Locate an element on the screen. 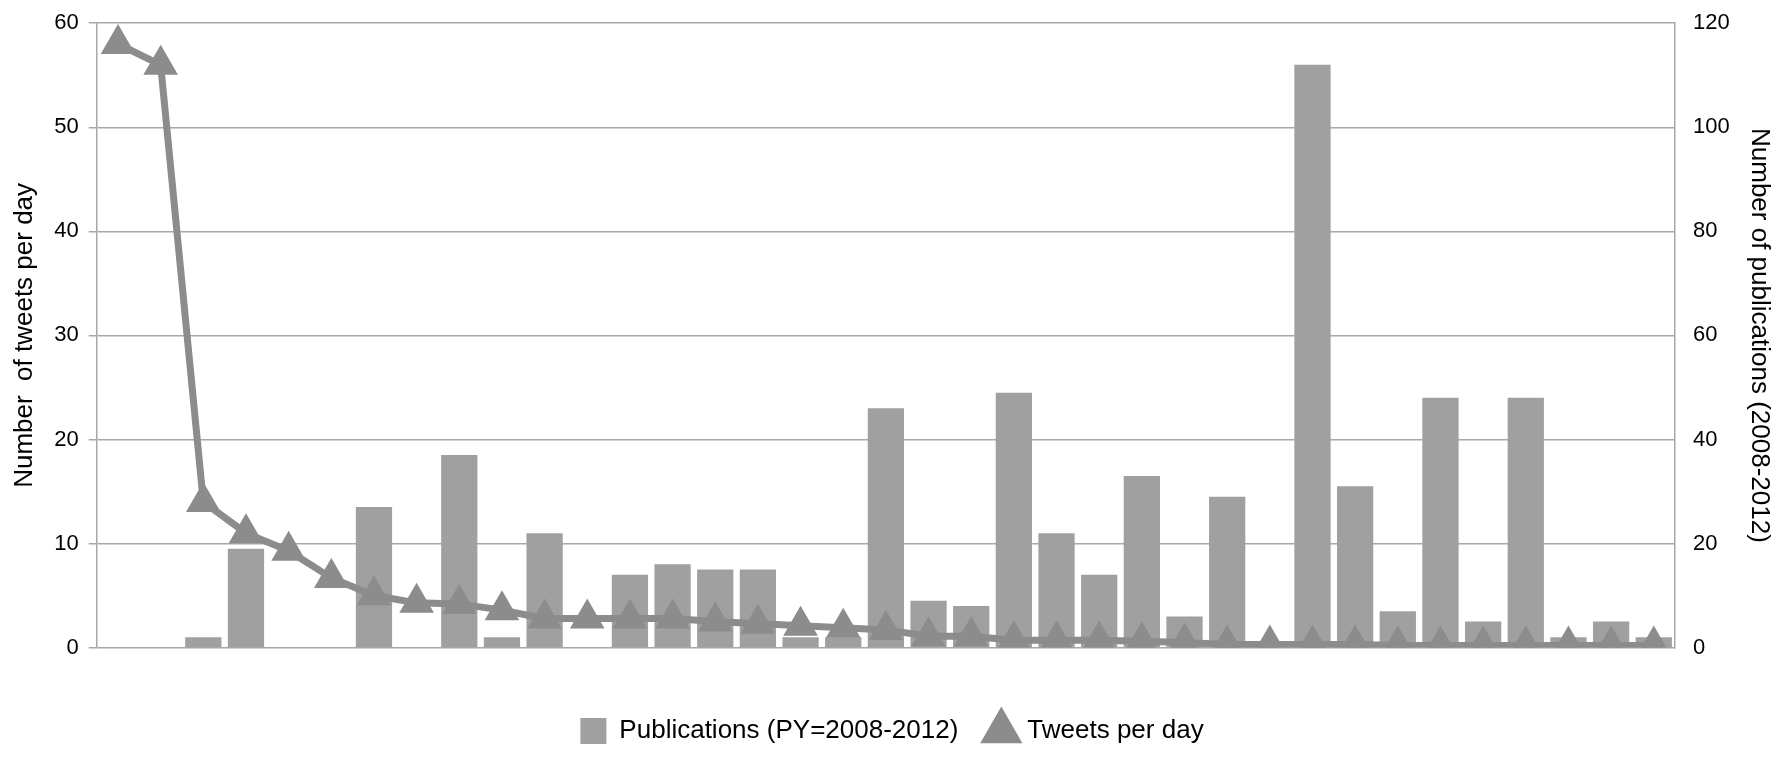 The height and width of the screenshot is (759, 1789). y-tick-label: 10 is located at coordinates (66, 542).